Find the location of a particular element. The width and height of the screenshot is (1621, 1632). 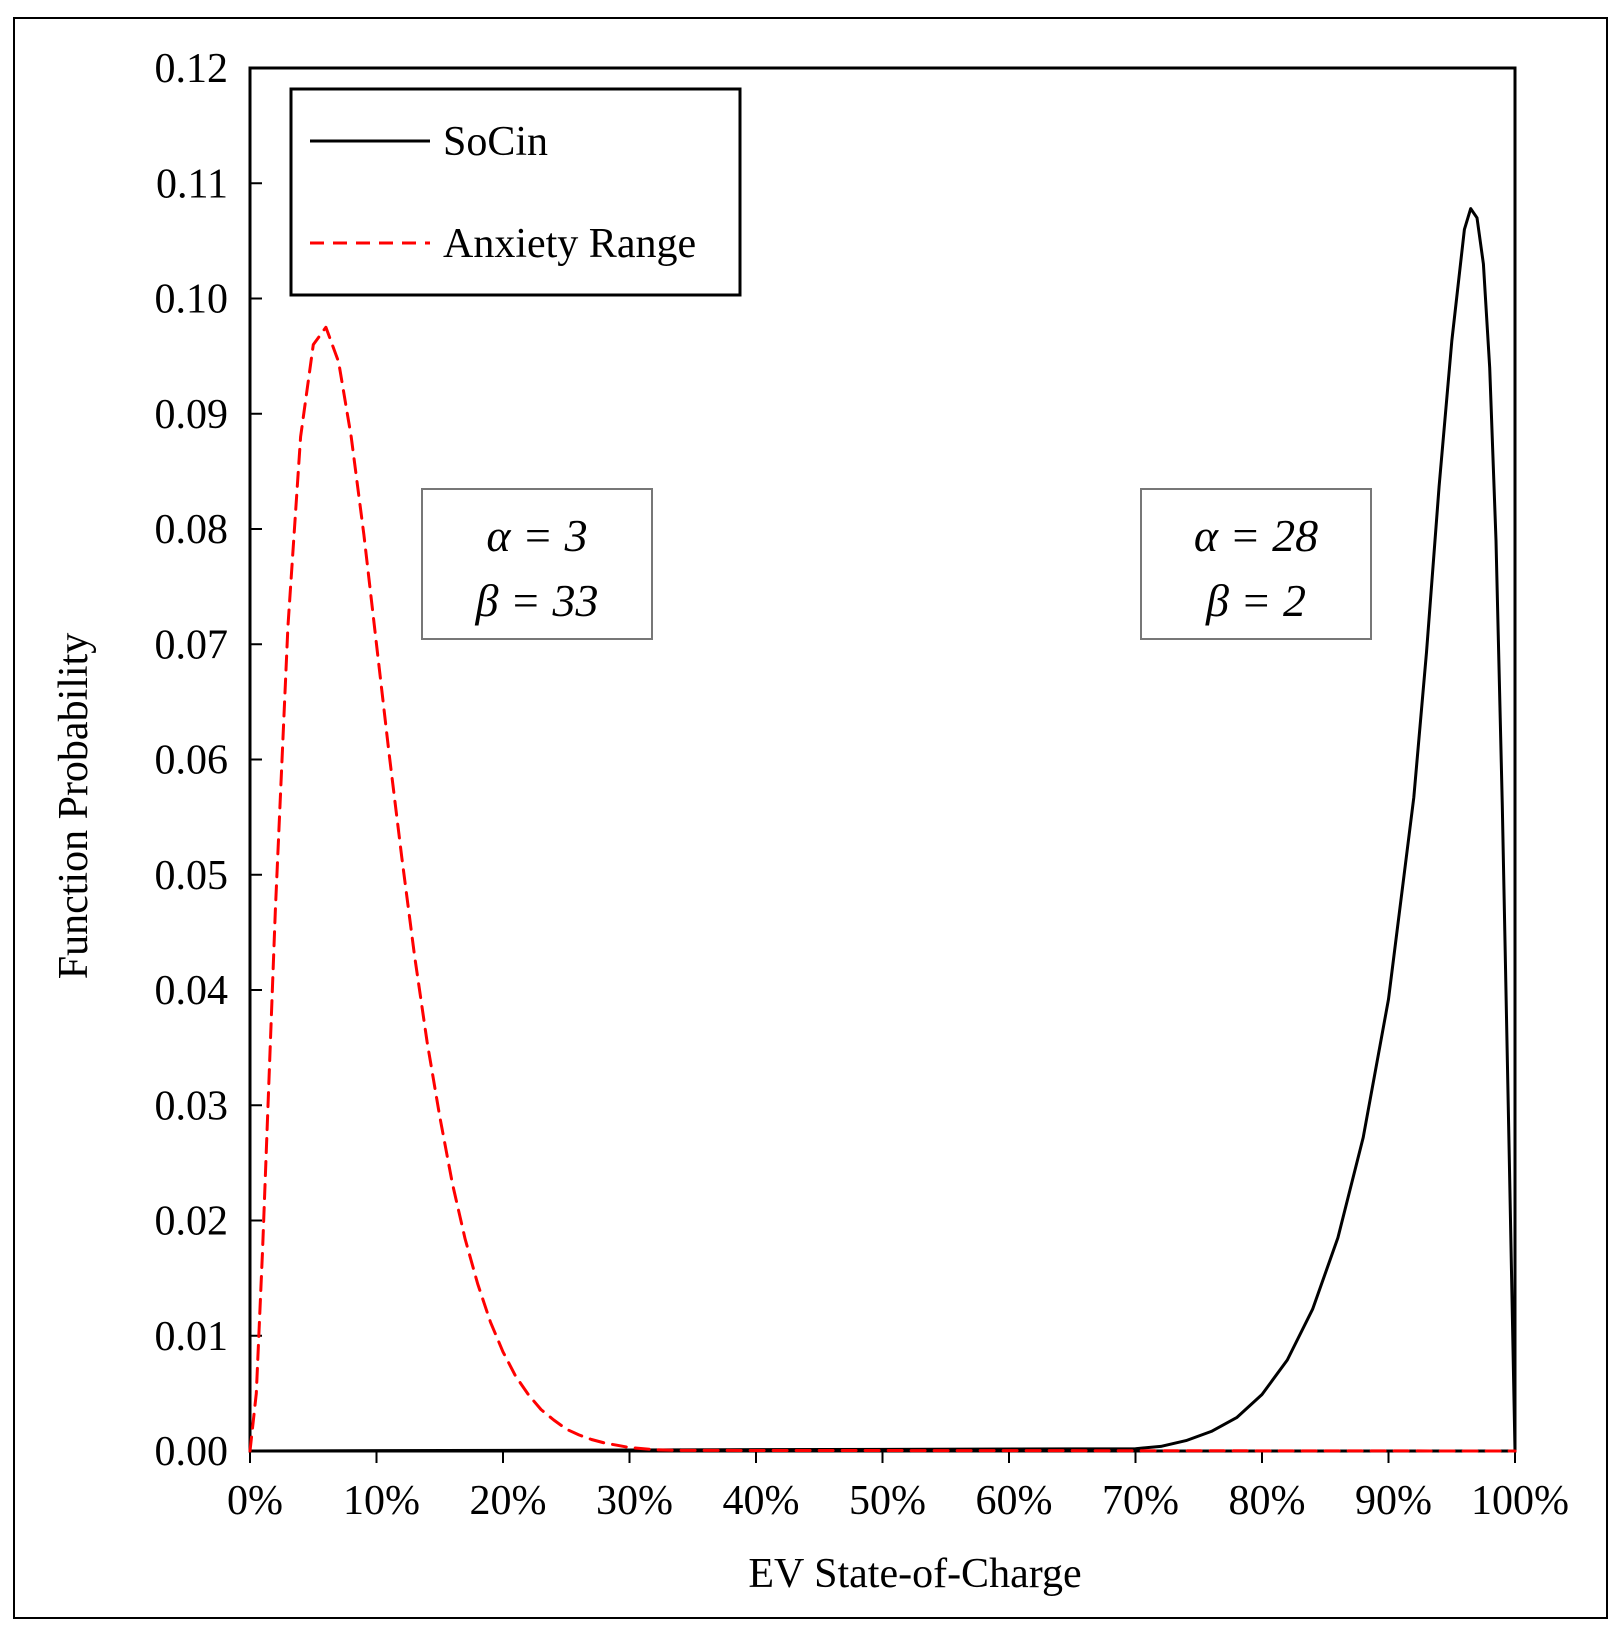

legend-box is located at coordinates (515, 192).